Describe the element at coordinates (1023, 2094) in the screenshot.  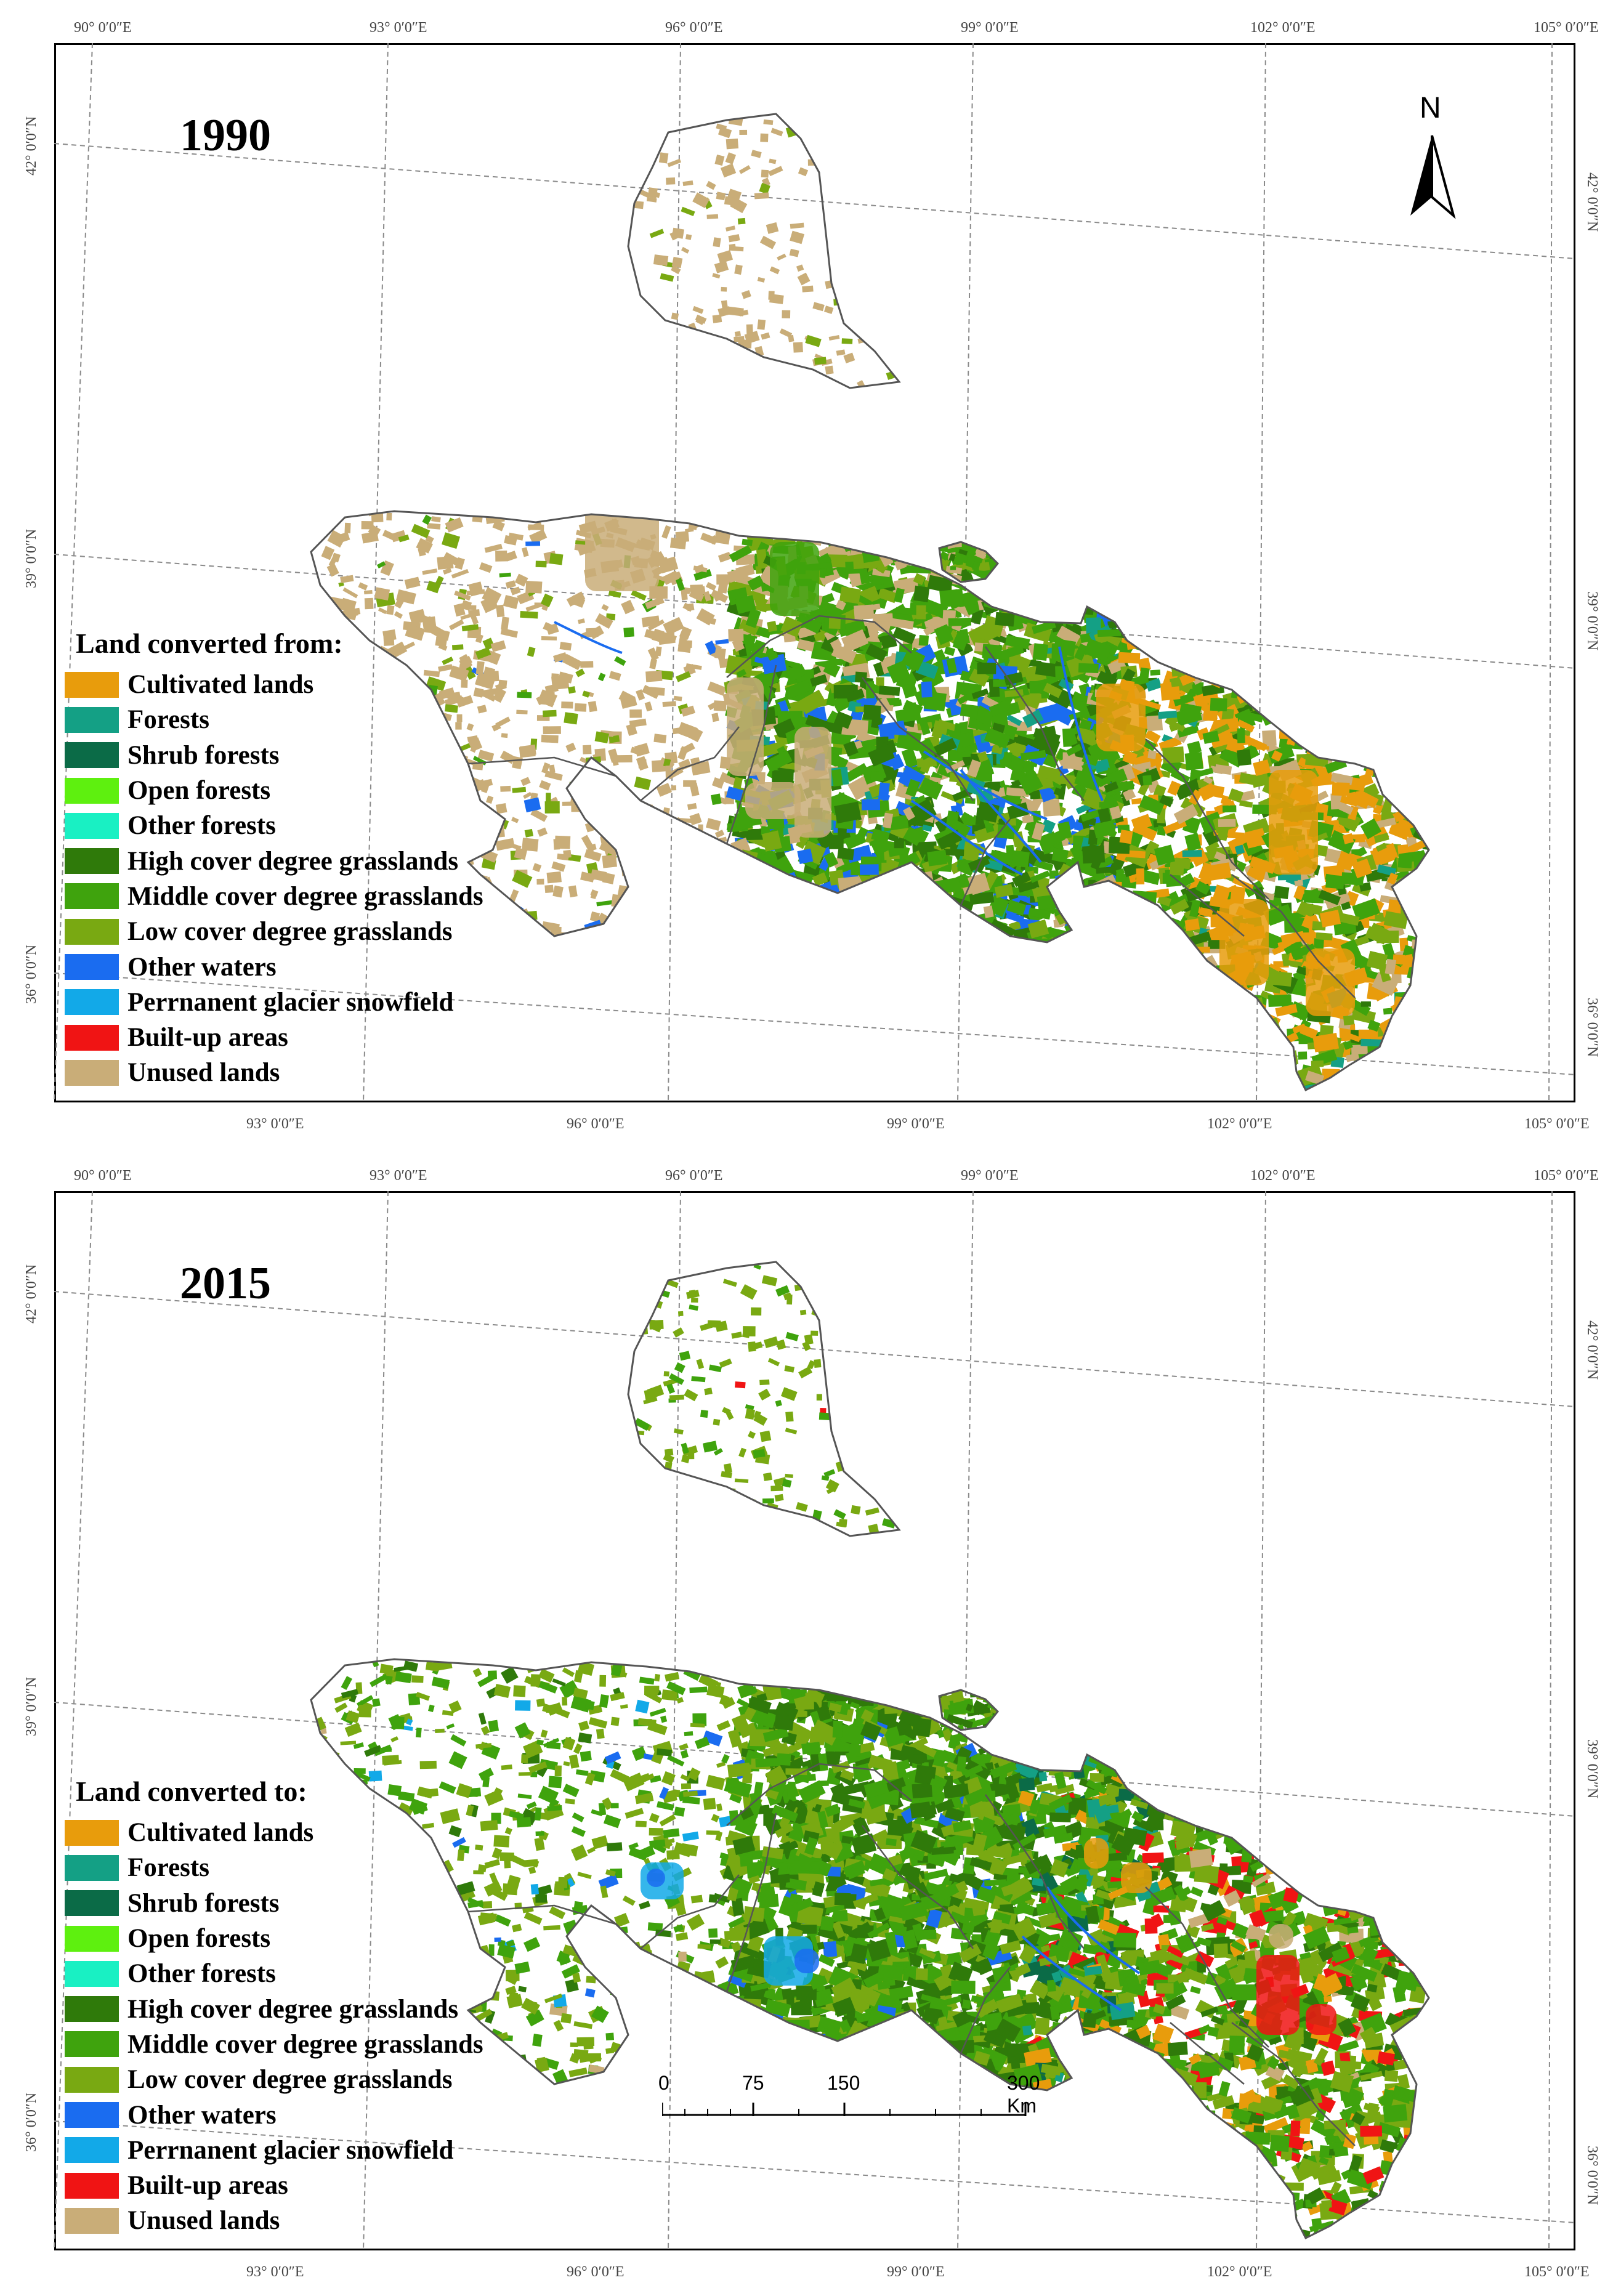
I see `scale-label-300: 300 Km` at that location.